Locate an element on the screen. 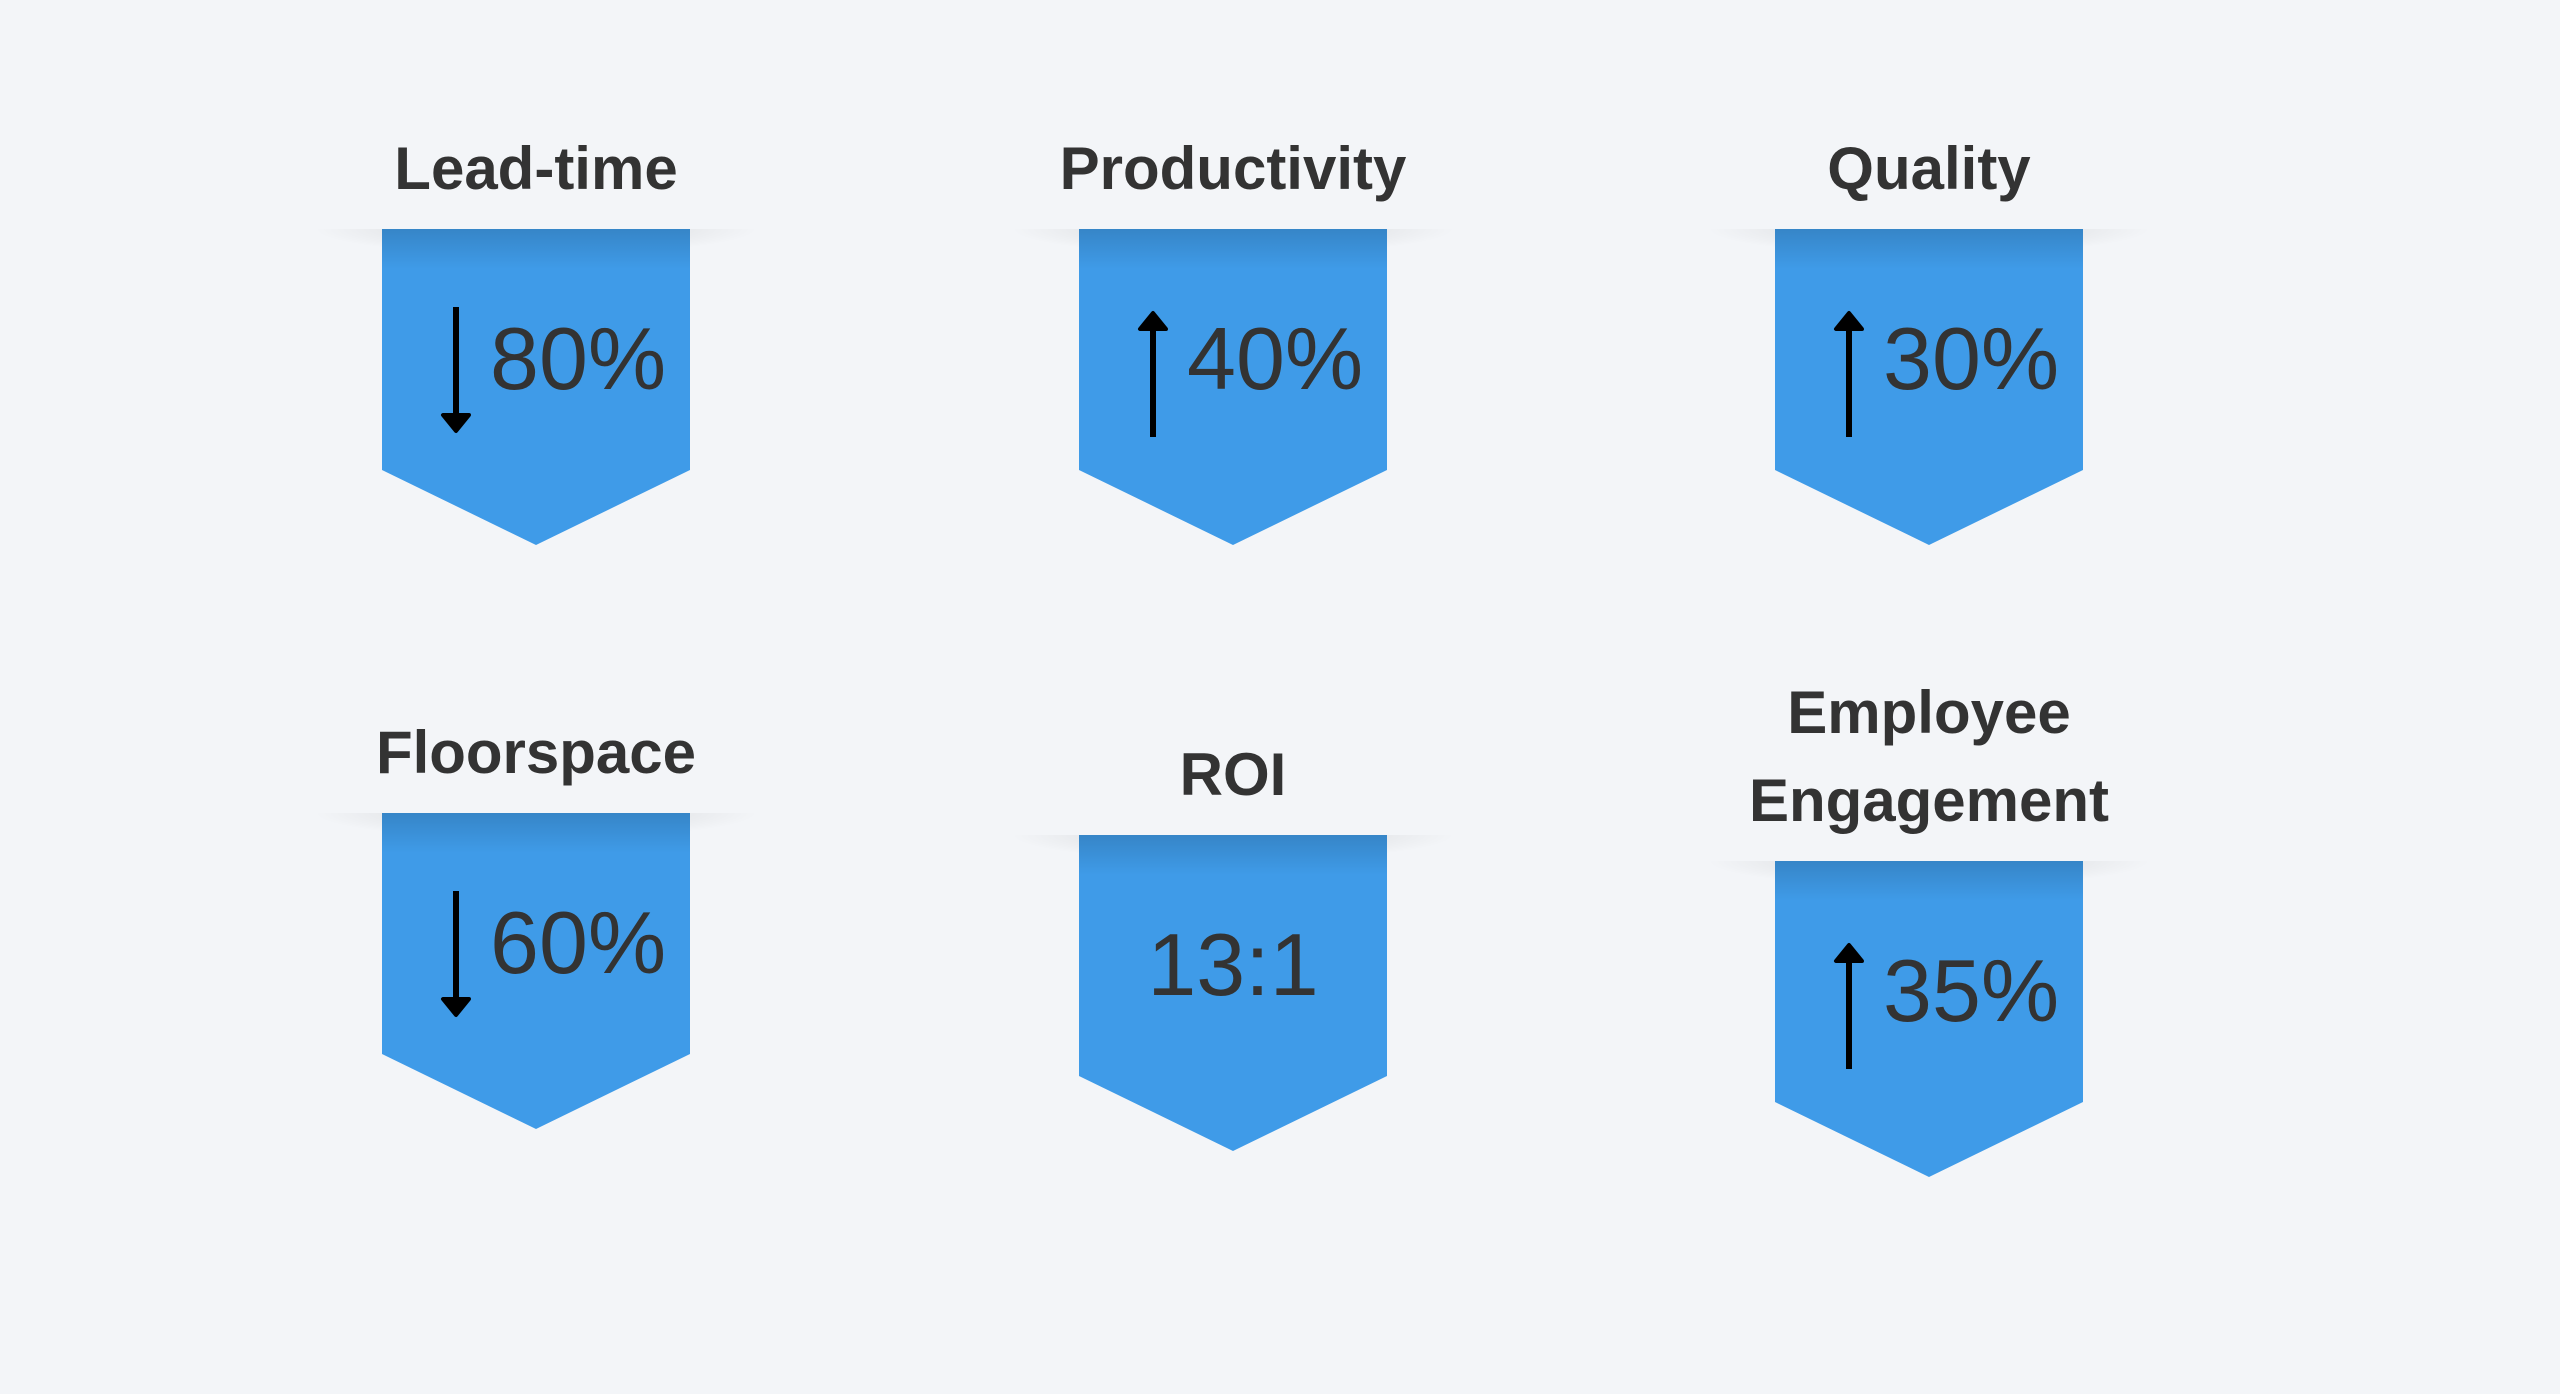 This screenshot has width=2560, height=1394. metric-title: Floorspace is located at coordinates (536, 752).